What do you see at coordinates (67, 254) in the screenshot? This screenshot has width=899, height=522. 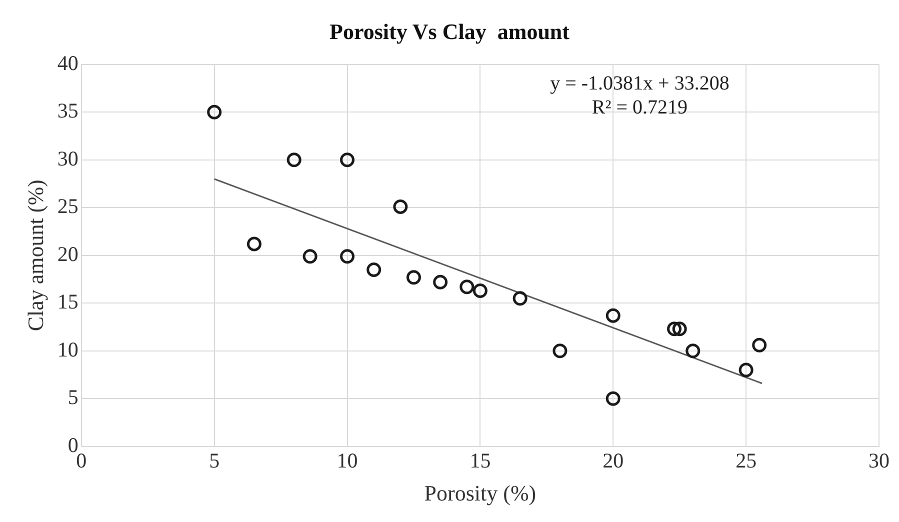 I see `y-tick-label: 20` at bounding box center [67, 254].